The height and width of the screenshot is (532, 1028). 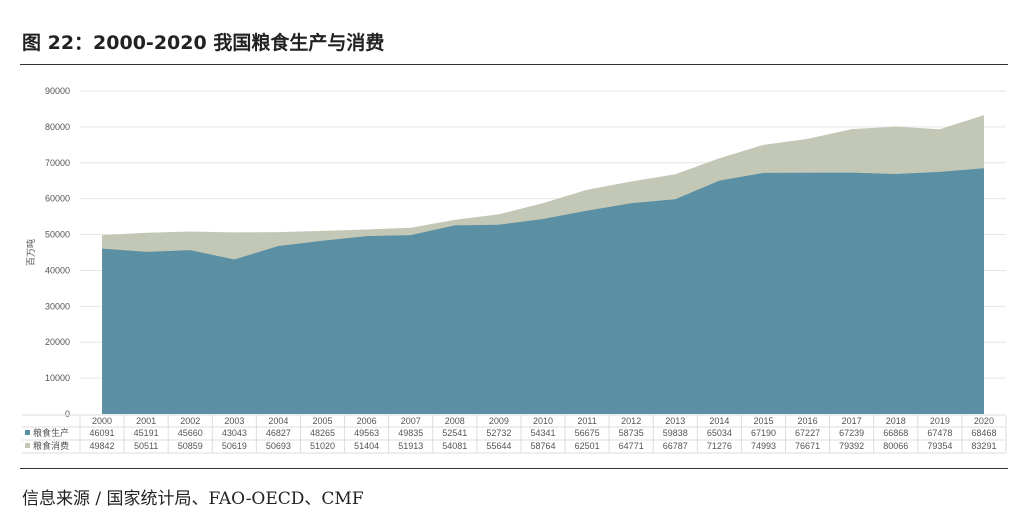 What do you see at coordinates (631, 421) in the screenshot?
I see `x-tick-label: 2012` at bounding box center [631, 421].